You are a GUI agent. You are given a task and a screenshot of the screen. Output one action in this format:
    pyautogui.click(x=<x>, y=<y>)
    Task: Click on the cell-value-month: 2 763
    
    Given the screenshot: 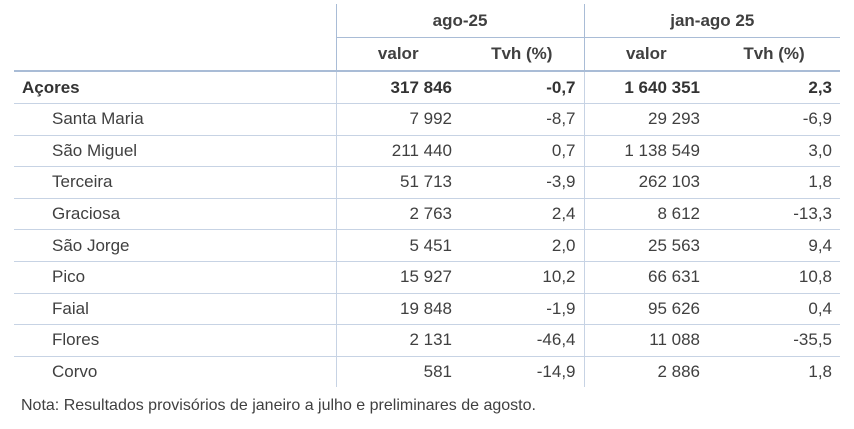 What is the action you would take?
    pyautogui.click(x=397, y=213)
    